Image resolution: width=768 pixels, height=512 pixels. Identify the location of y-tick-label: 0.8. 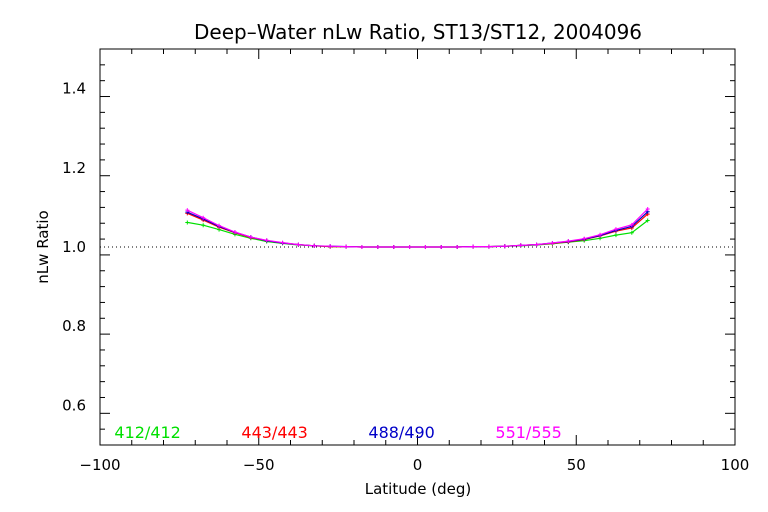
(74, 326).